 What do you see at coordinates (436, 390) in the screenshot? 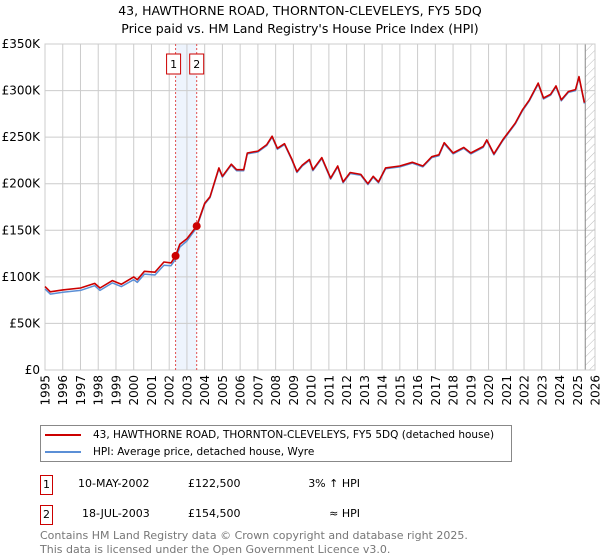
I see `x-tick-label: 2017` at bounding box center [436, 390].